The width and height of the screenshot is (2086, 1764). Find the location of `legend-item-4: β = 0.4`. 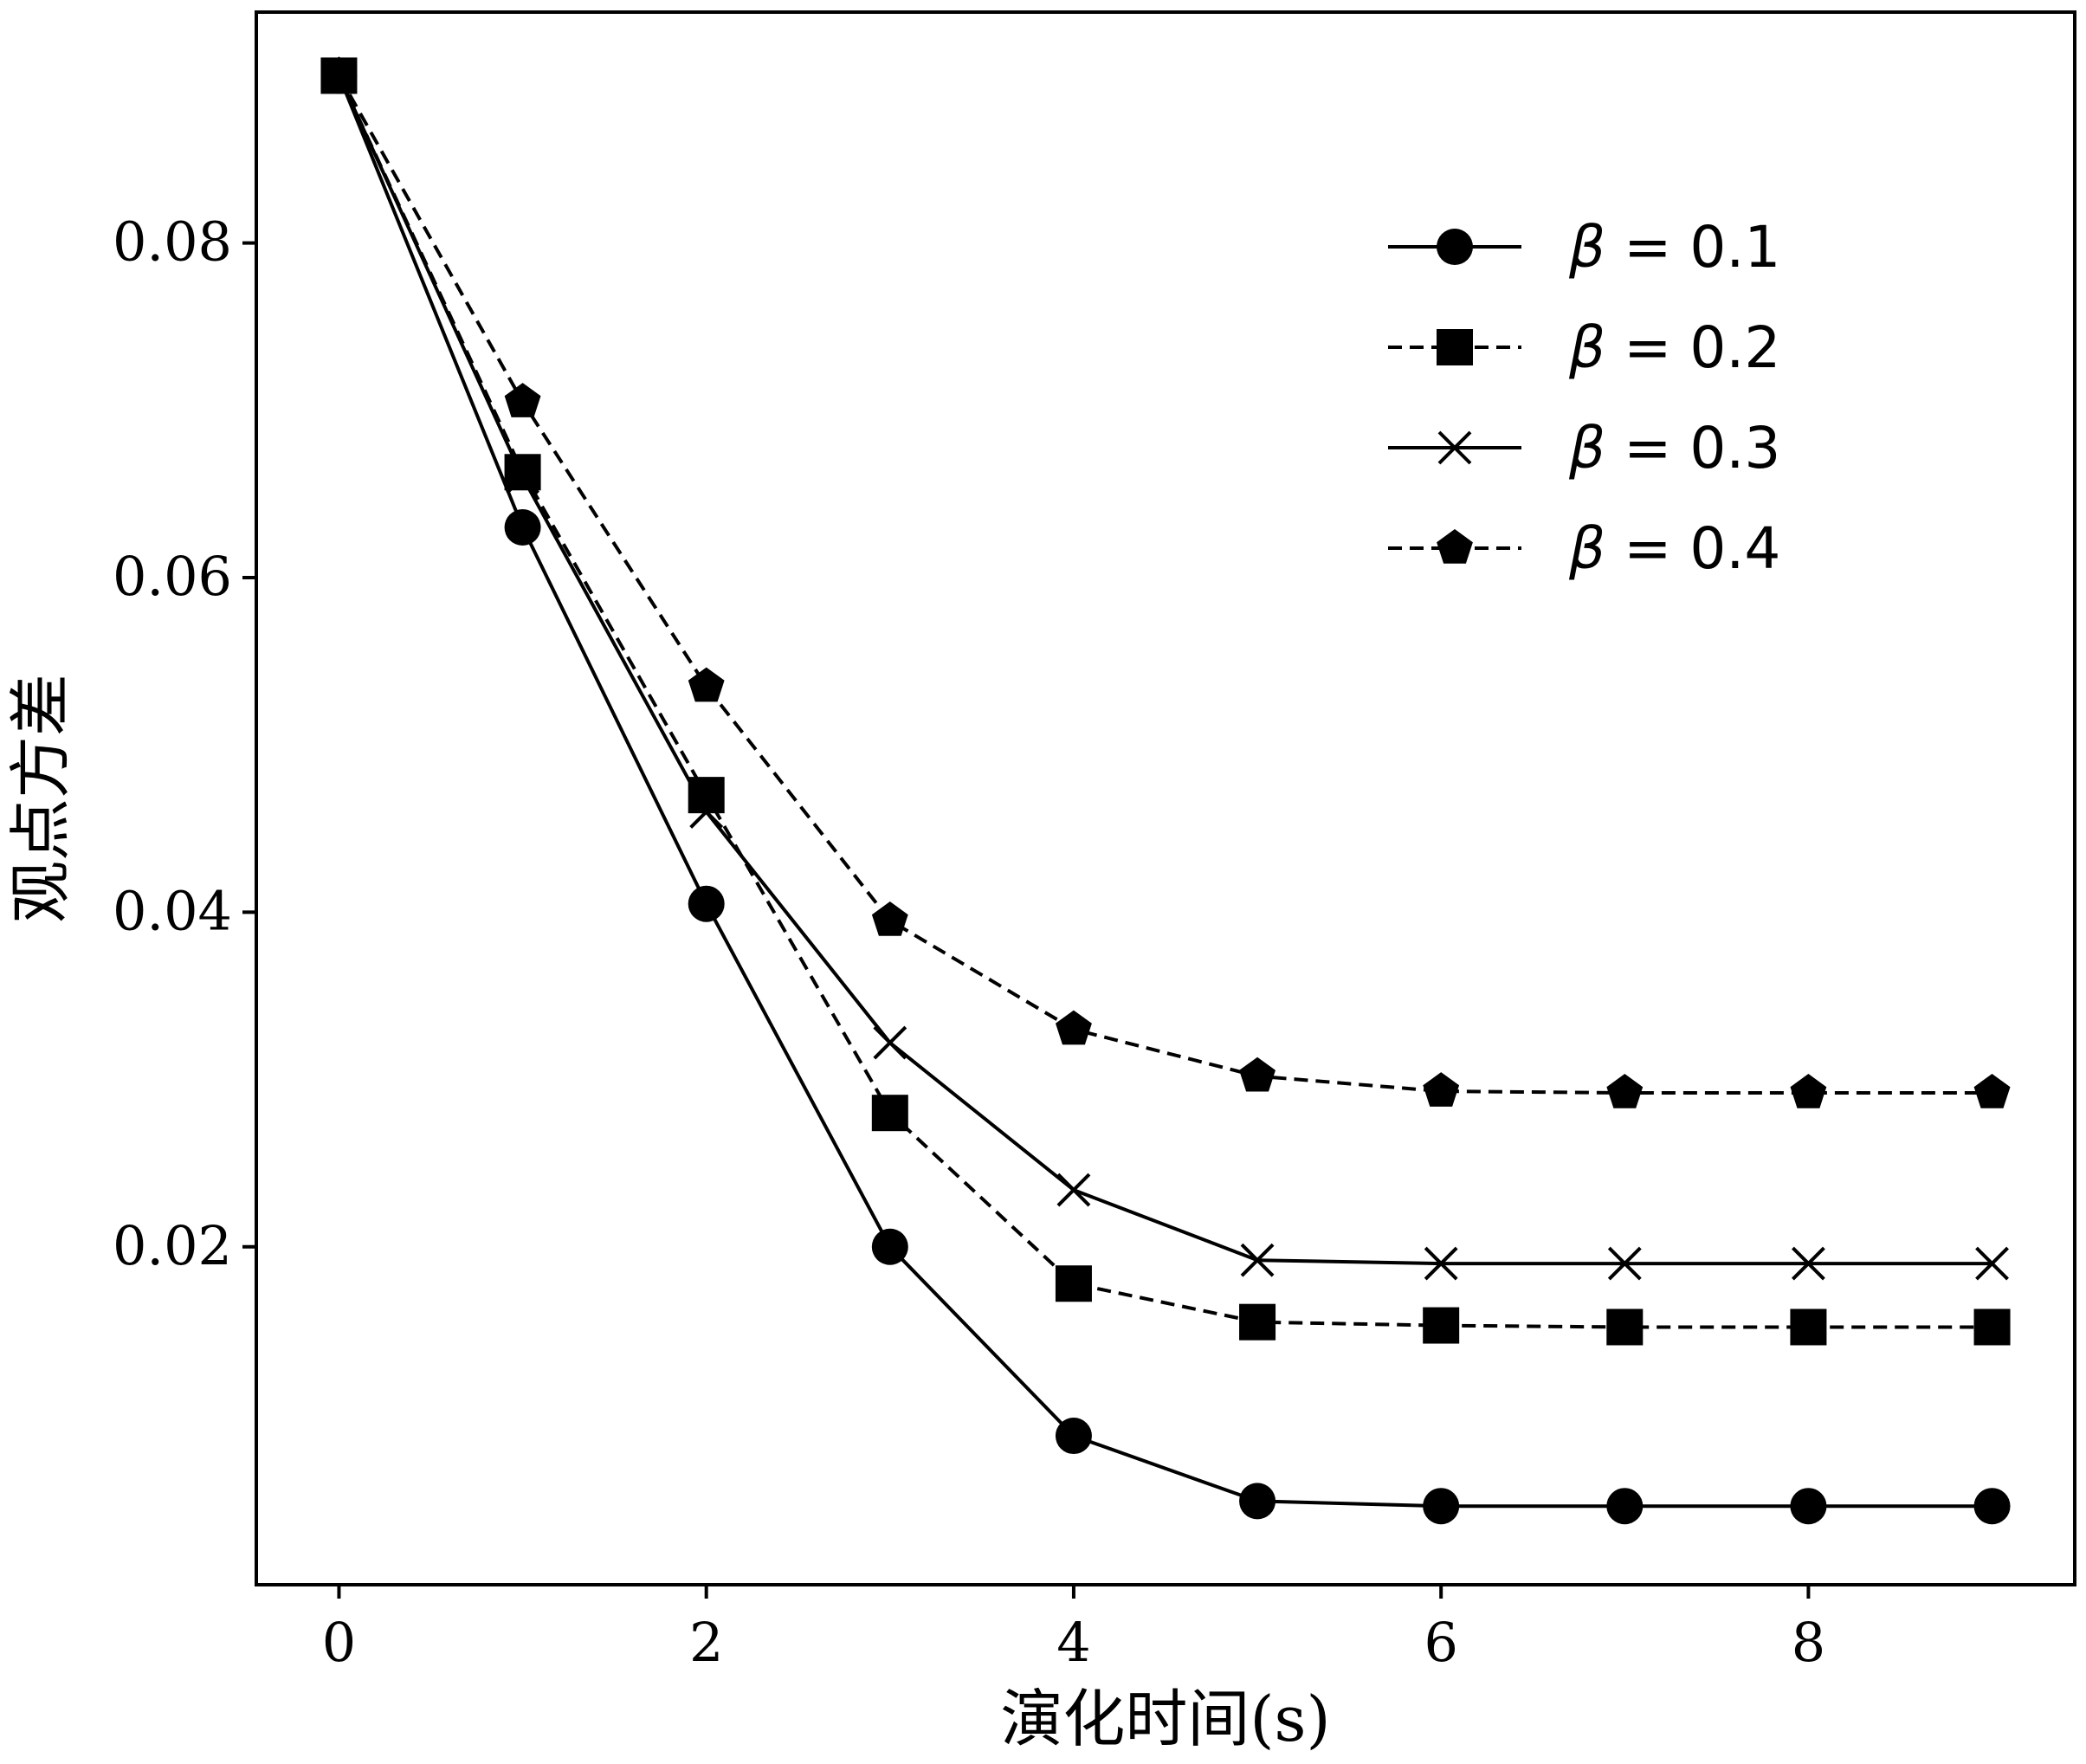

legend-item-4: β = 0.4 is located at coordinates (1584, 548).